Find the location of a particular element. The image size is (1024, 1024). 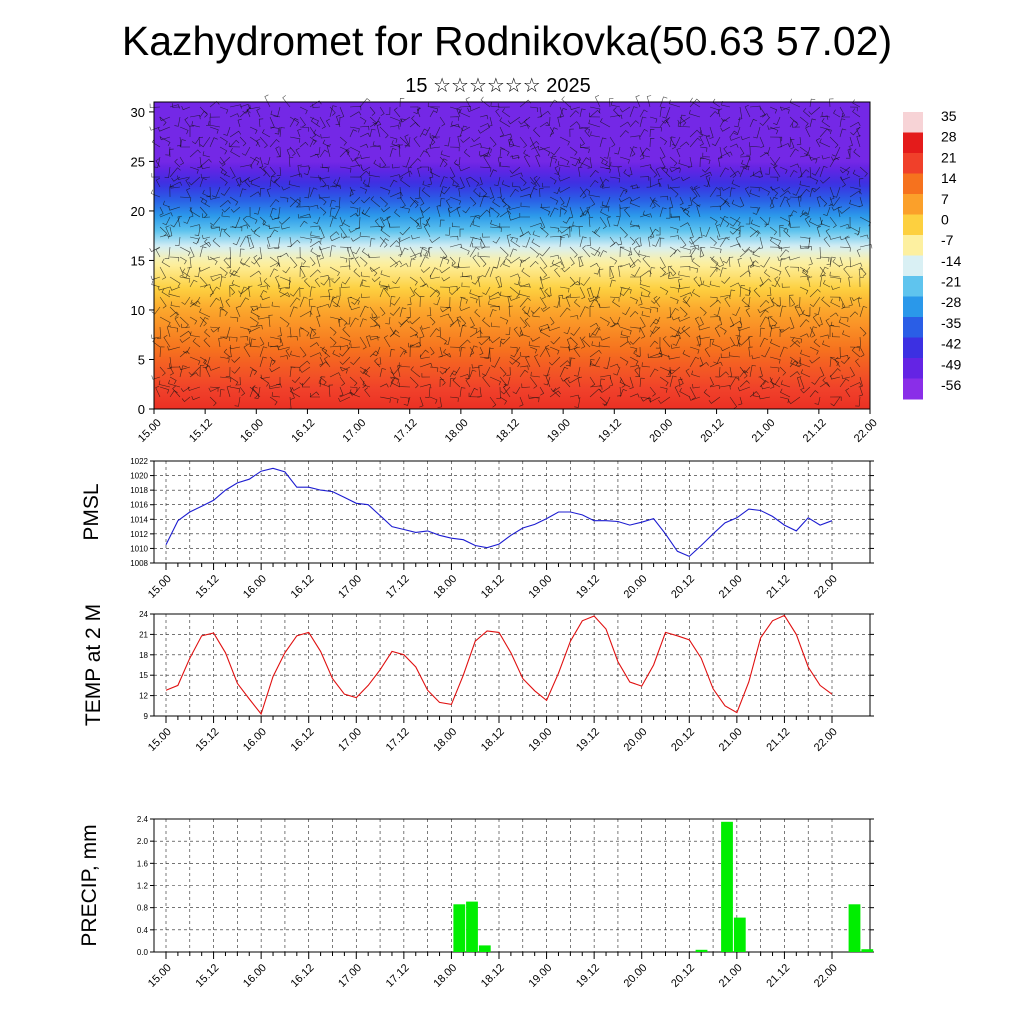

colorbar-label: 7 is located at coordinates (945, 199).